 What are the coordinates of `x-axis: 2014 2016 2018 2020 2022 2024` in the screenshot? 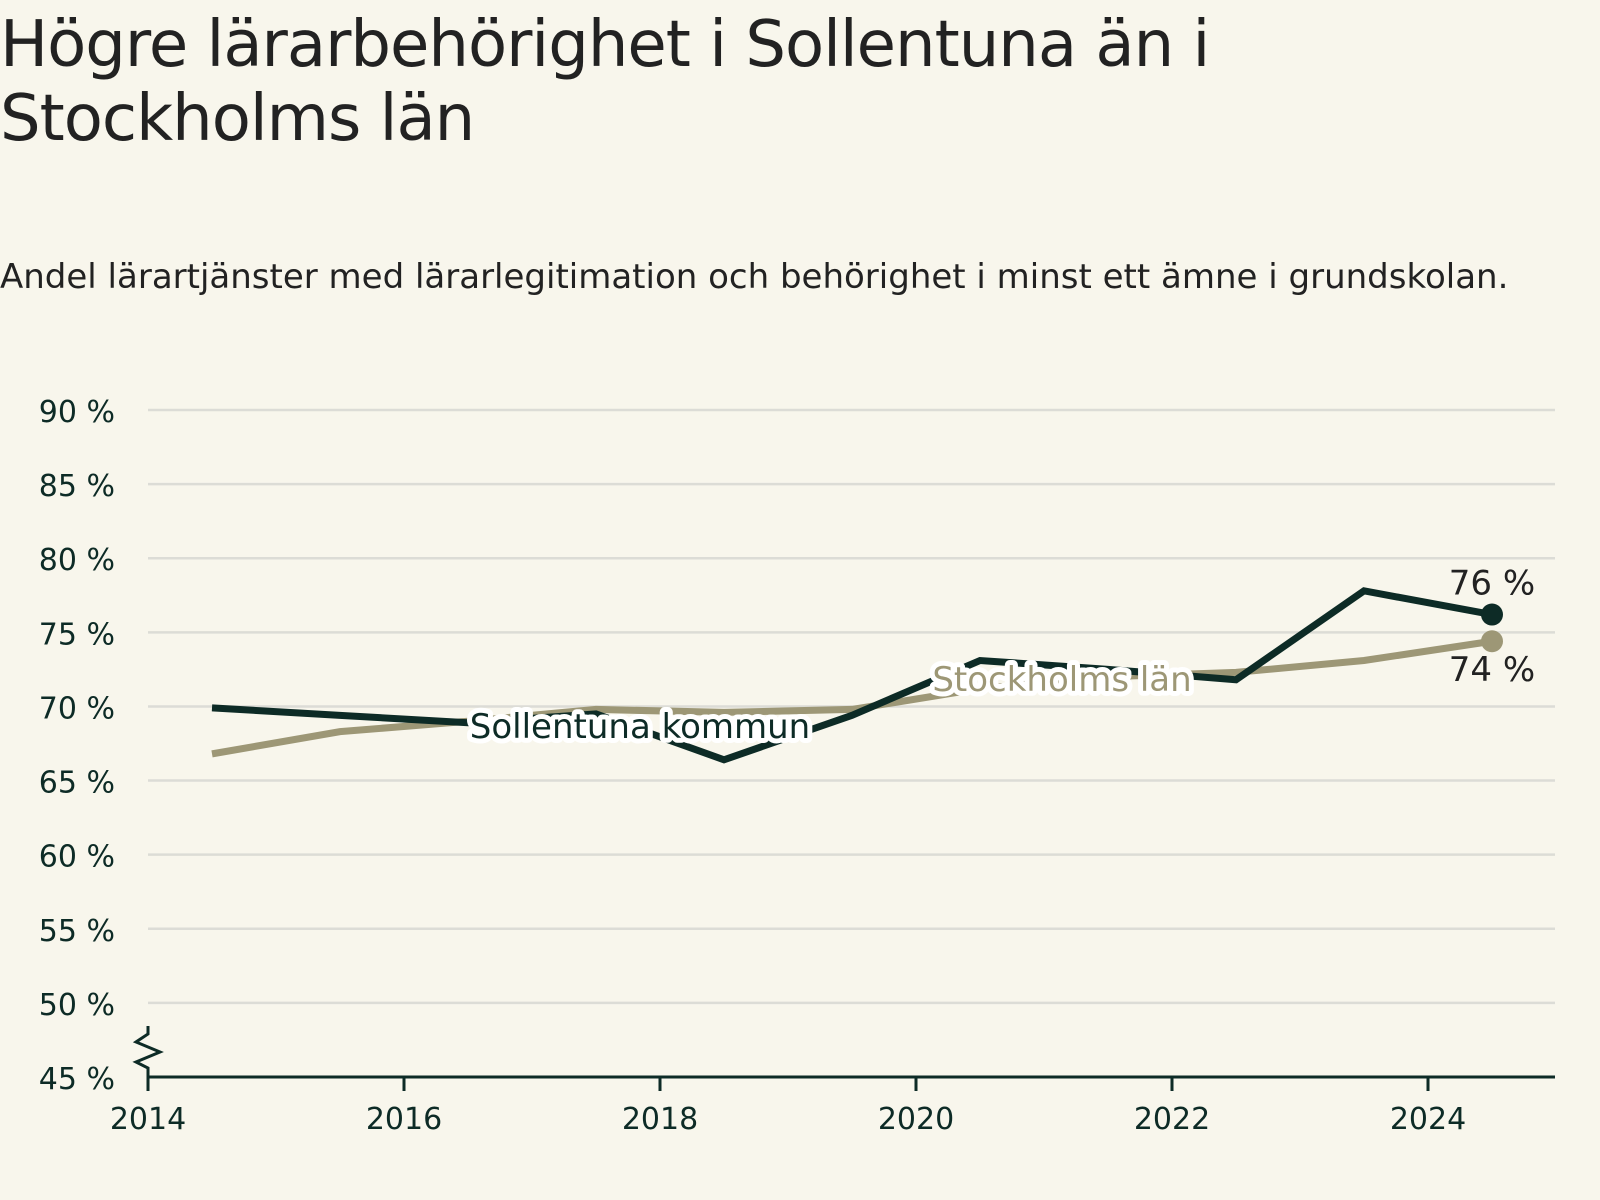 It's located at (832, 1081).